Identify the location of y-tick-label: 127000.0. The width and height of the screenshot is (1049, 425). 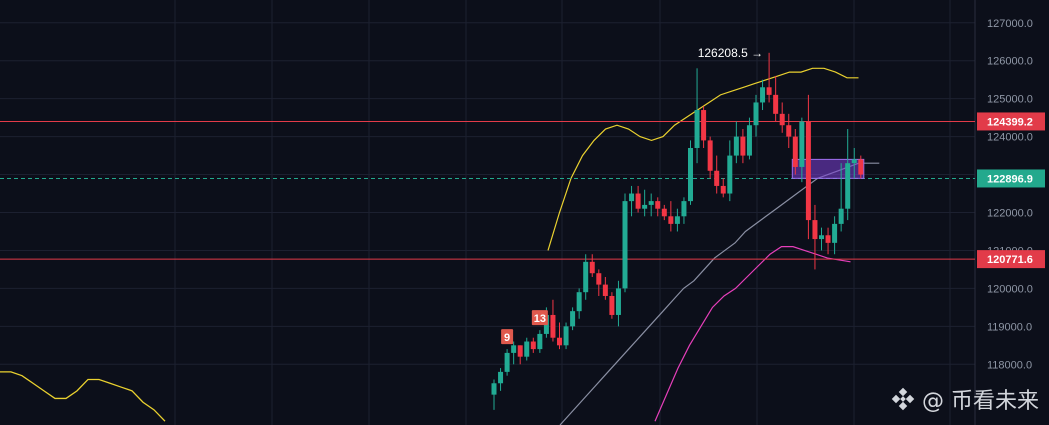
(1010, 24).